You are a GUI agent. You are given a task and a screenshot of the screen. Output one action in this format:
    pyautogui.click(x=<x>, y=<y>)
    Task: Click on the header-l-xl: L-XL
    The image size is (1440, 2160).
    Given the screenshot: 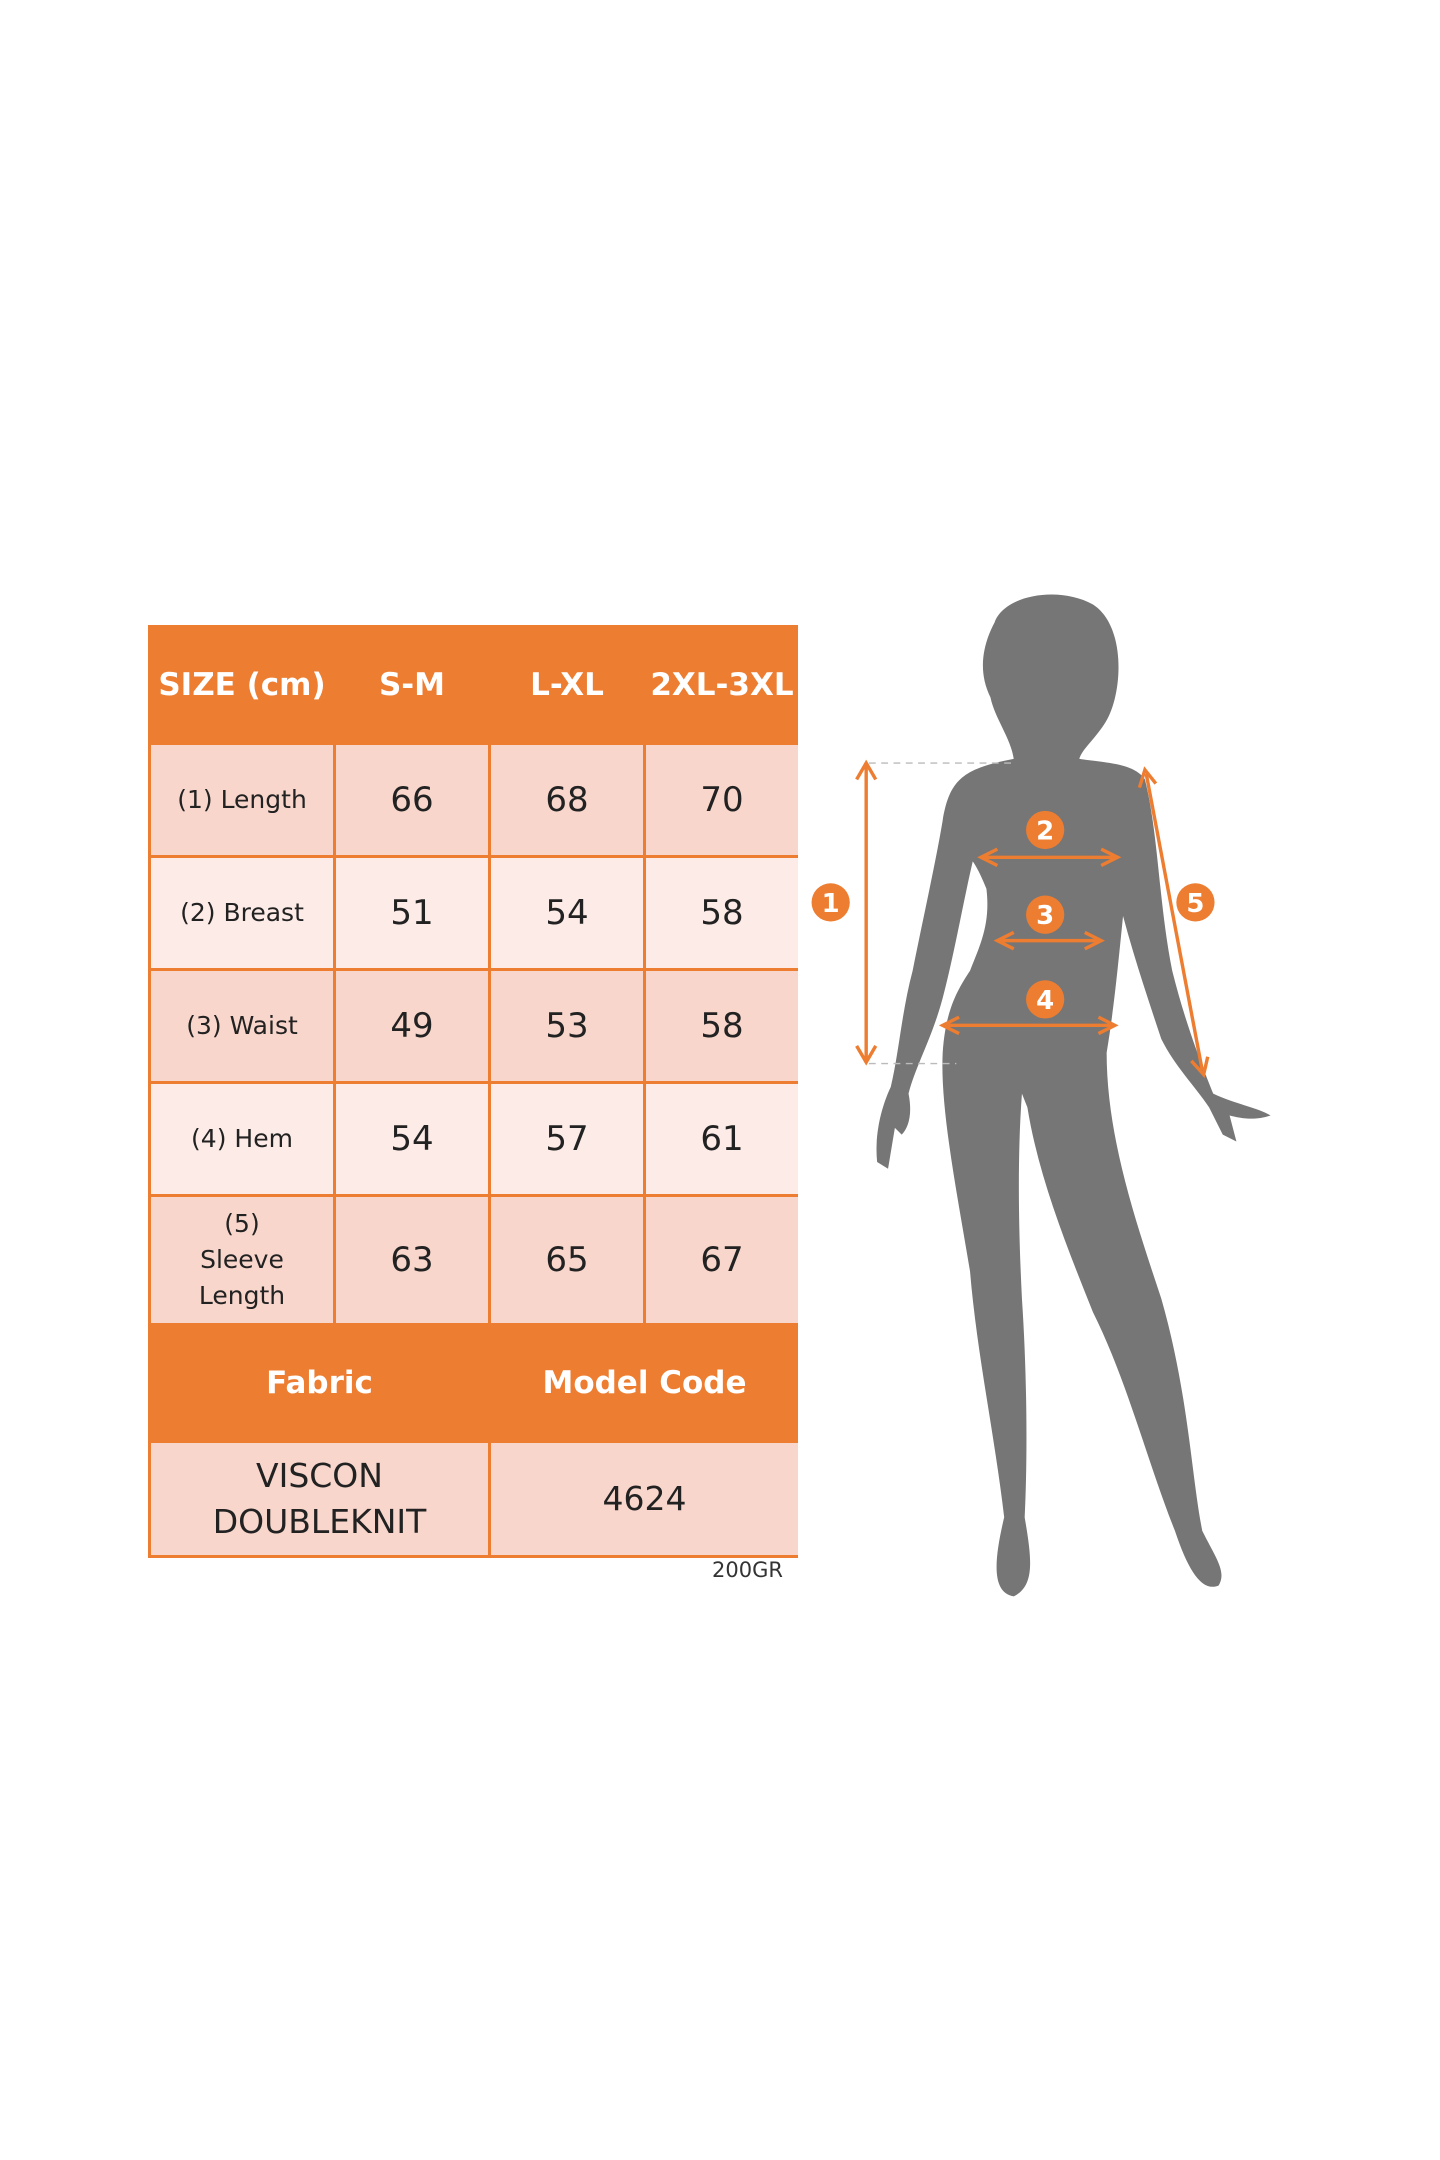 What is the action you would take?
    pyautogui.click(x=567, y=685)
    